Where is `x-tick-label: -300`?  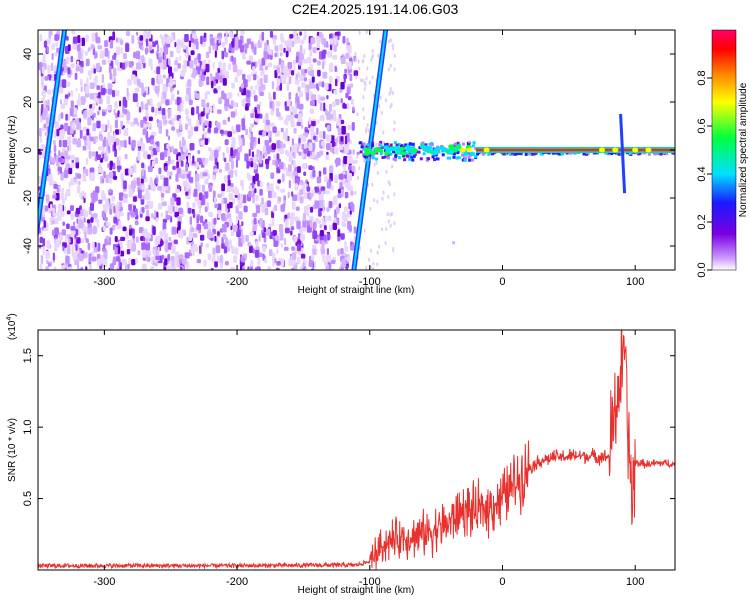
x-tick-label: -300 is located at coordinates (104, 582).